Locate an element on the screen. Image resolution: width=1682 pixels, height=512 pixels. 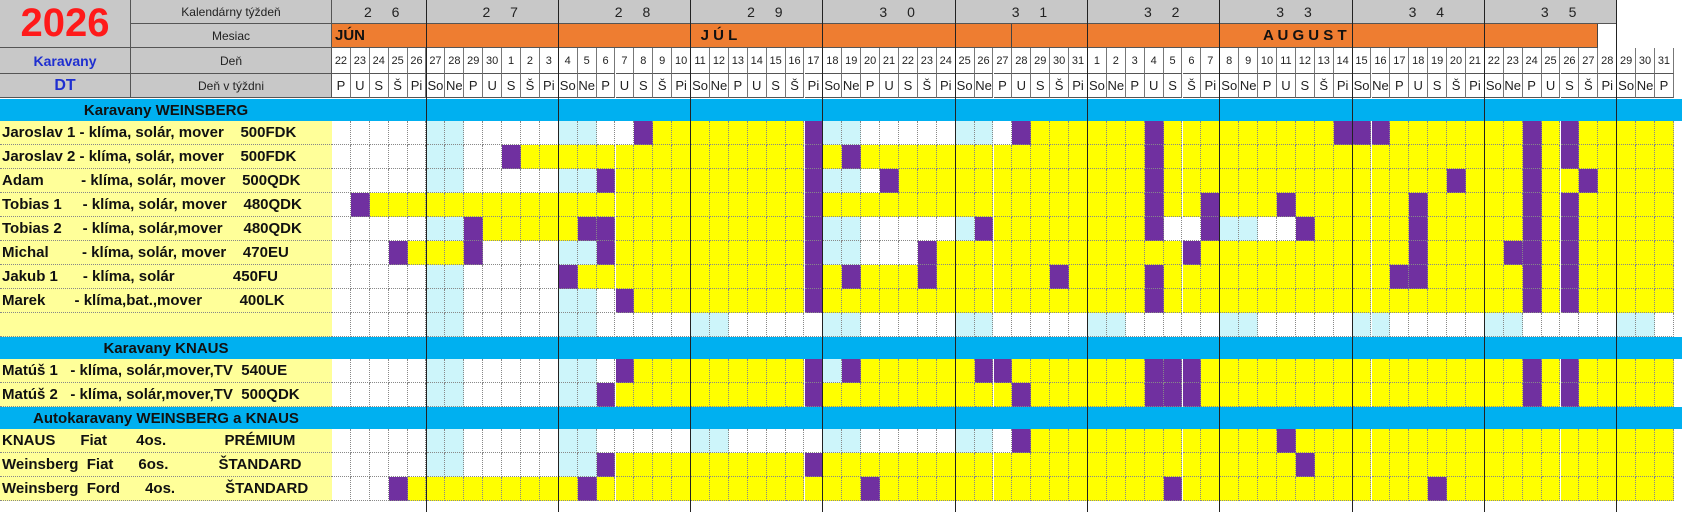
day-number-cell: 12 is located at coordinates (719, 61).